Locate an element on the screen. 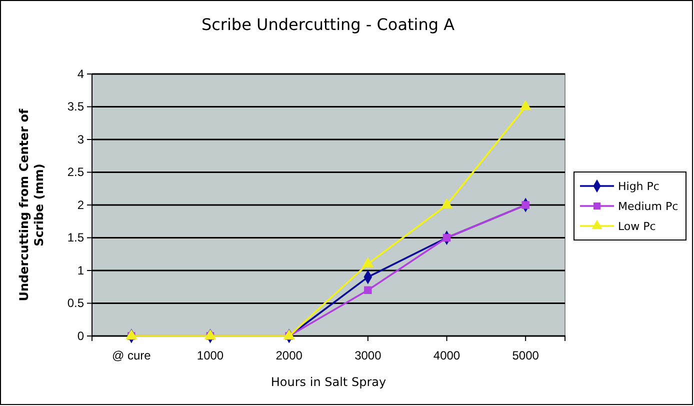 This screenshot has height=406, width=694. x-tick-label: 1000 is located at coordinates (210, 355).